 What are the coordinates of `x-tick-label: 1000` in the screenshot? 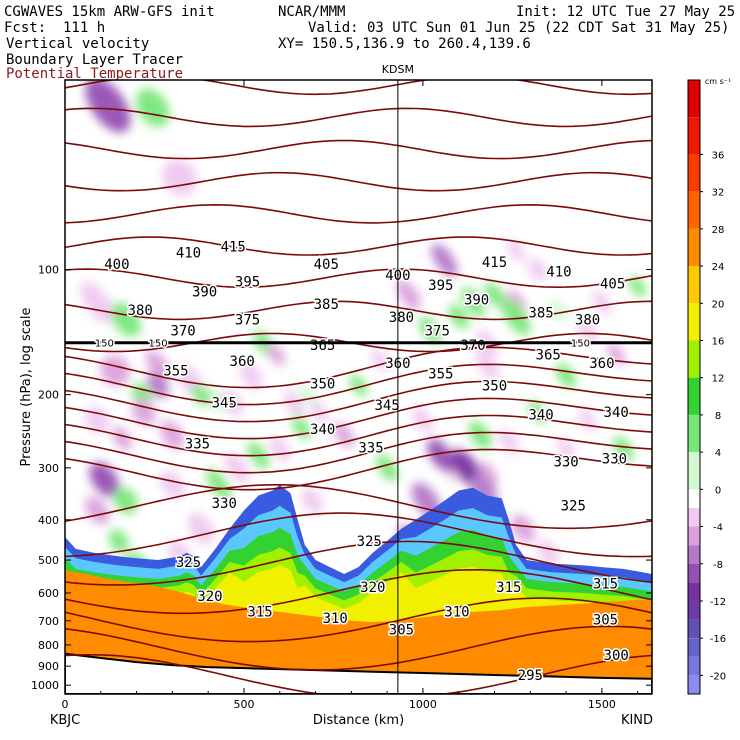 It's located at (423, 704).